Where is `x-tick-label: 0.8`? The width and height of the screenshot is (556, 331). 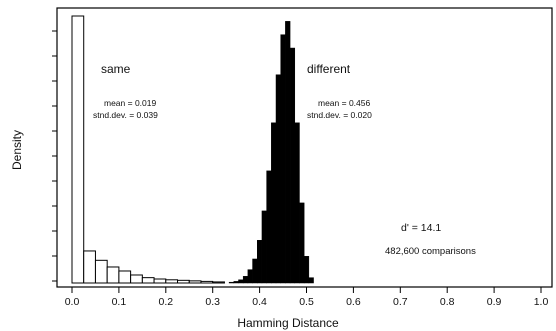 x-tick-label: 0.8 is located at coordinates (447, 302).